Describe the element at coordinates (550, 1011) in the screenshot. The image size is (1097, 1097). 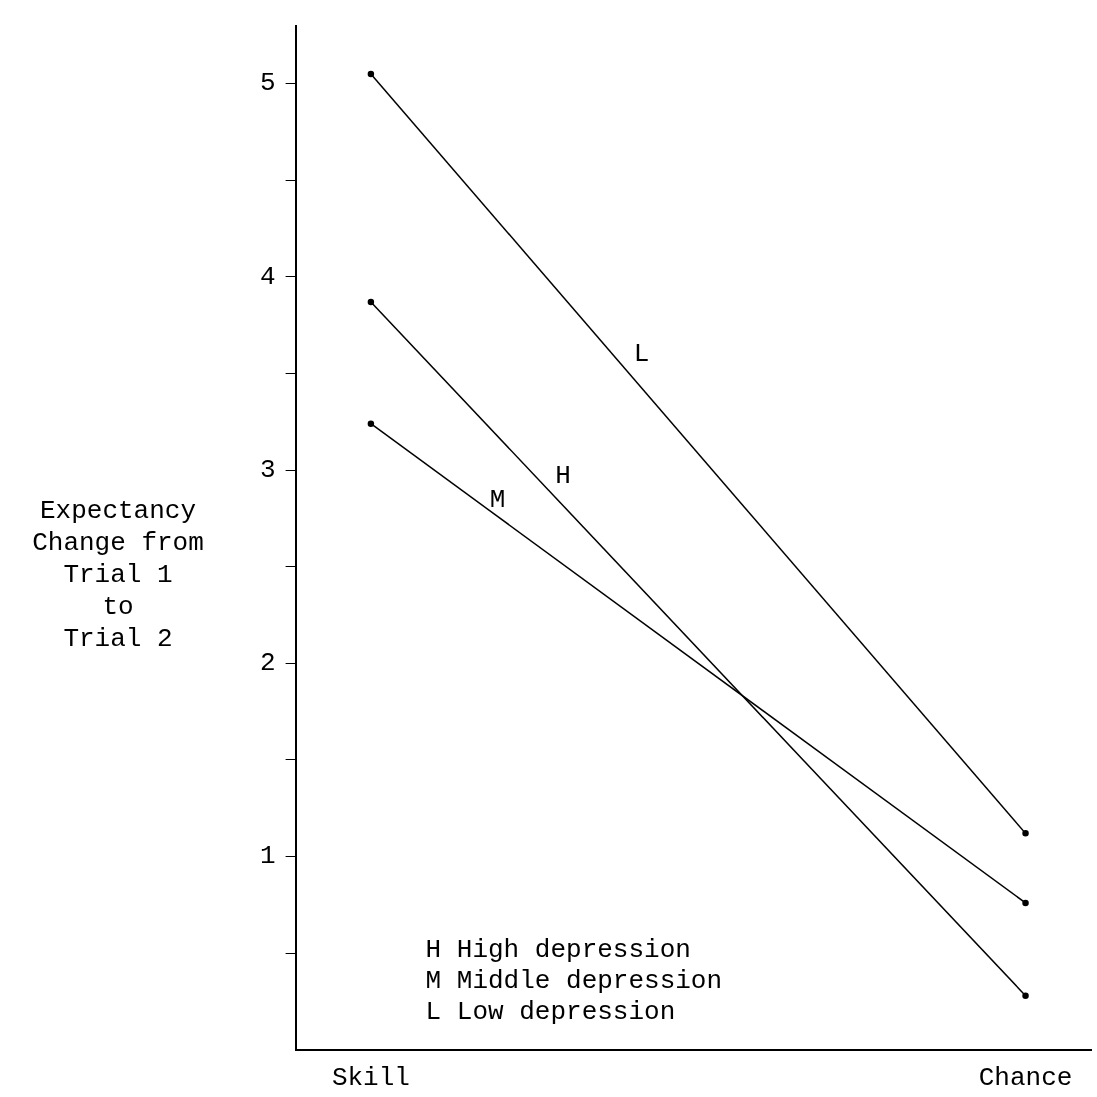
I see `annotation: L Low depression` at that location.